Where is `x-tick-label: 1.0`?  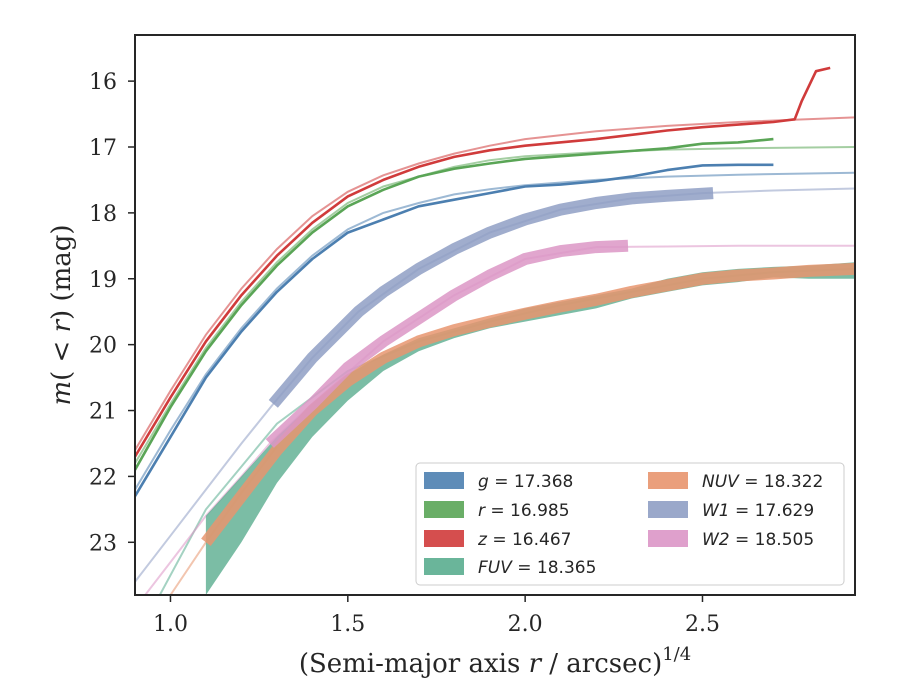
x-tick-label: 1.0 is located at coordinates (170, 624).